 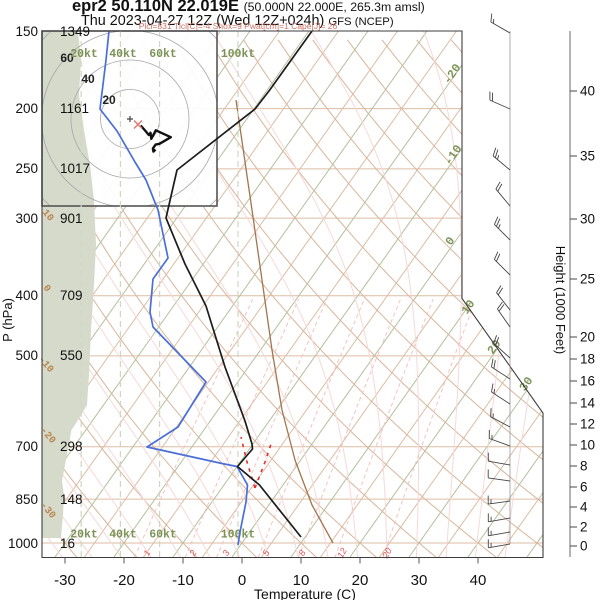 I want to click on svg-text: 3, so click(x=225, y=552).